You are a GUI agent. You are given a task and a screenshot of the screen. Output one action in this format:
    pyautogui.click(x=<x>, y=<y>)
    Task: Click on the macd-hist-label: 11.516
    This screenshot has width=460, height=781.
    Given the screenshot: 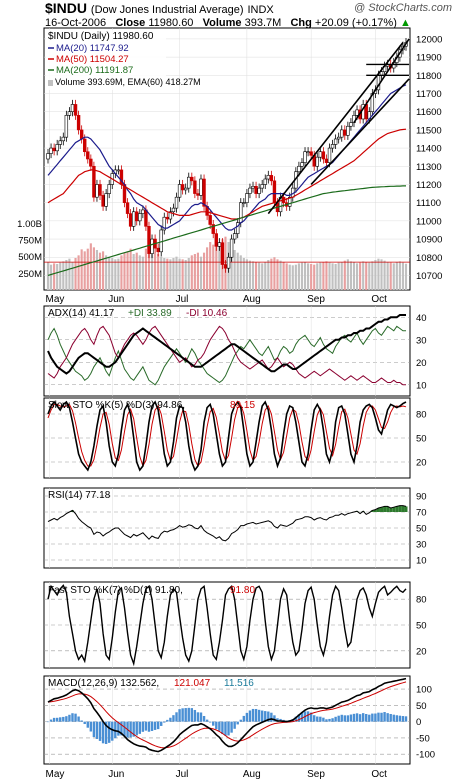 What is the action you would take?
    pyautogui.click(x=239, y=683)
    